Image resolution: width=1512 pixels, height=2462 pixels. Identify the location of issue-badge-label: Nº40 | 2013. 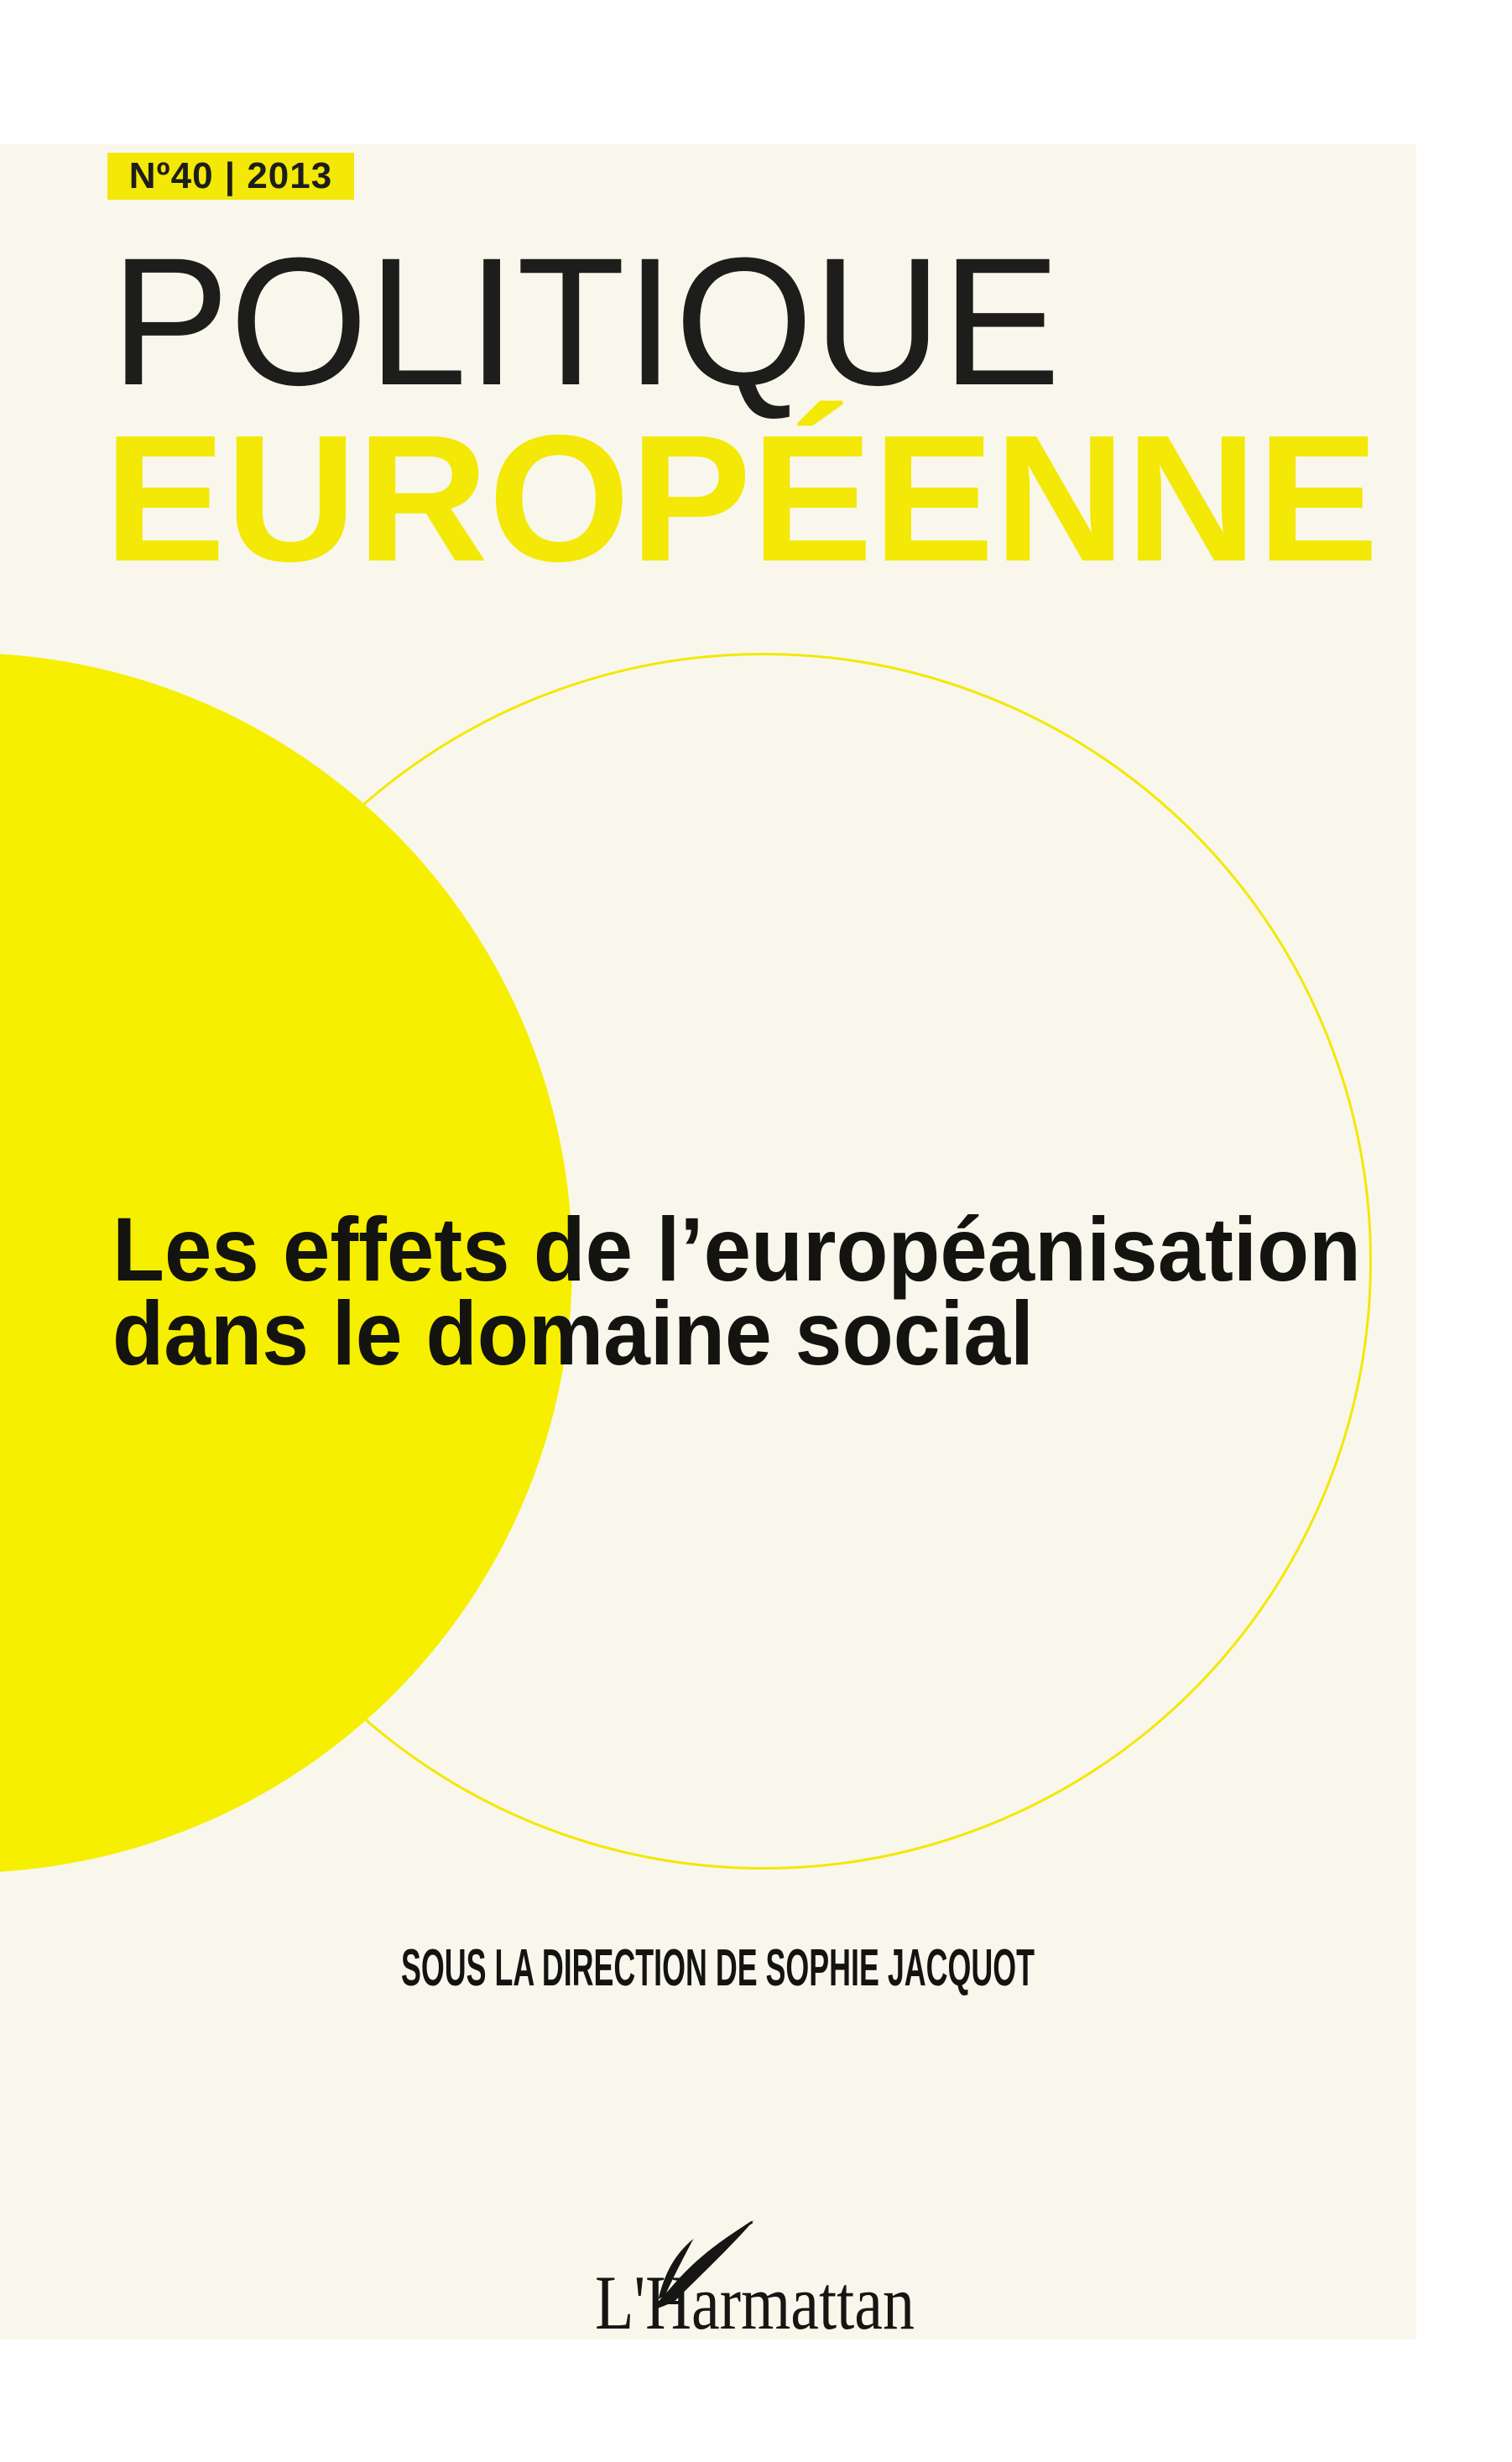
(231, 175).